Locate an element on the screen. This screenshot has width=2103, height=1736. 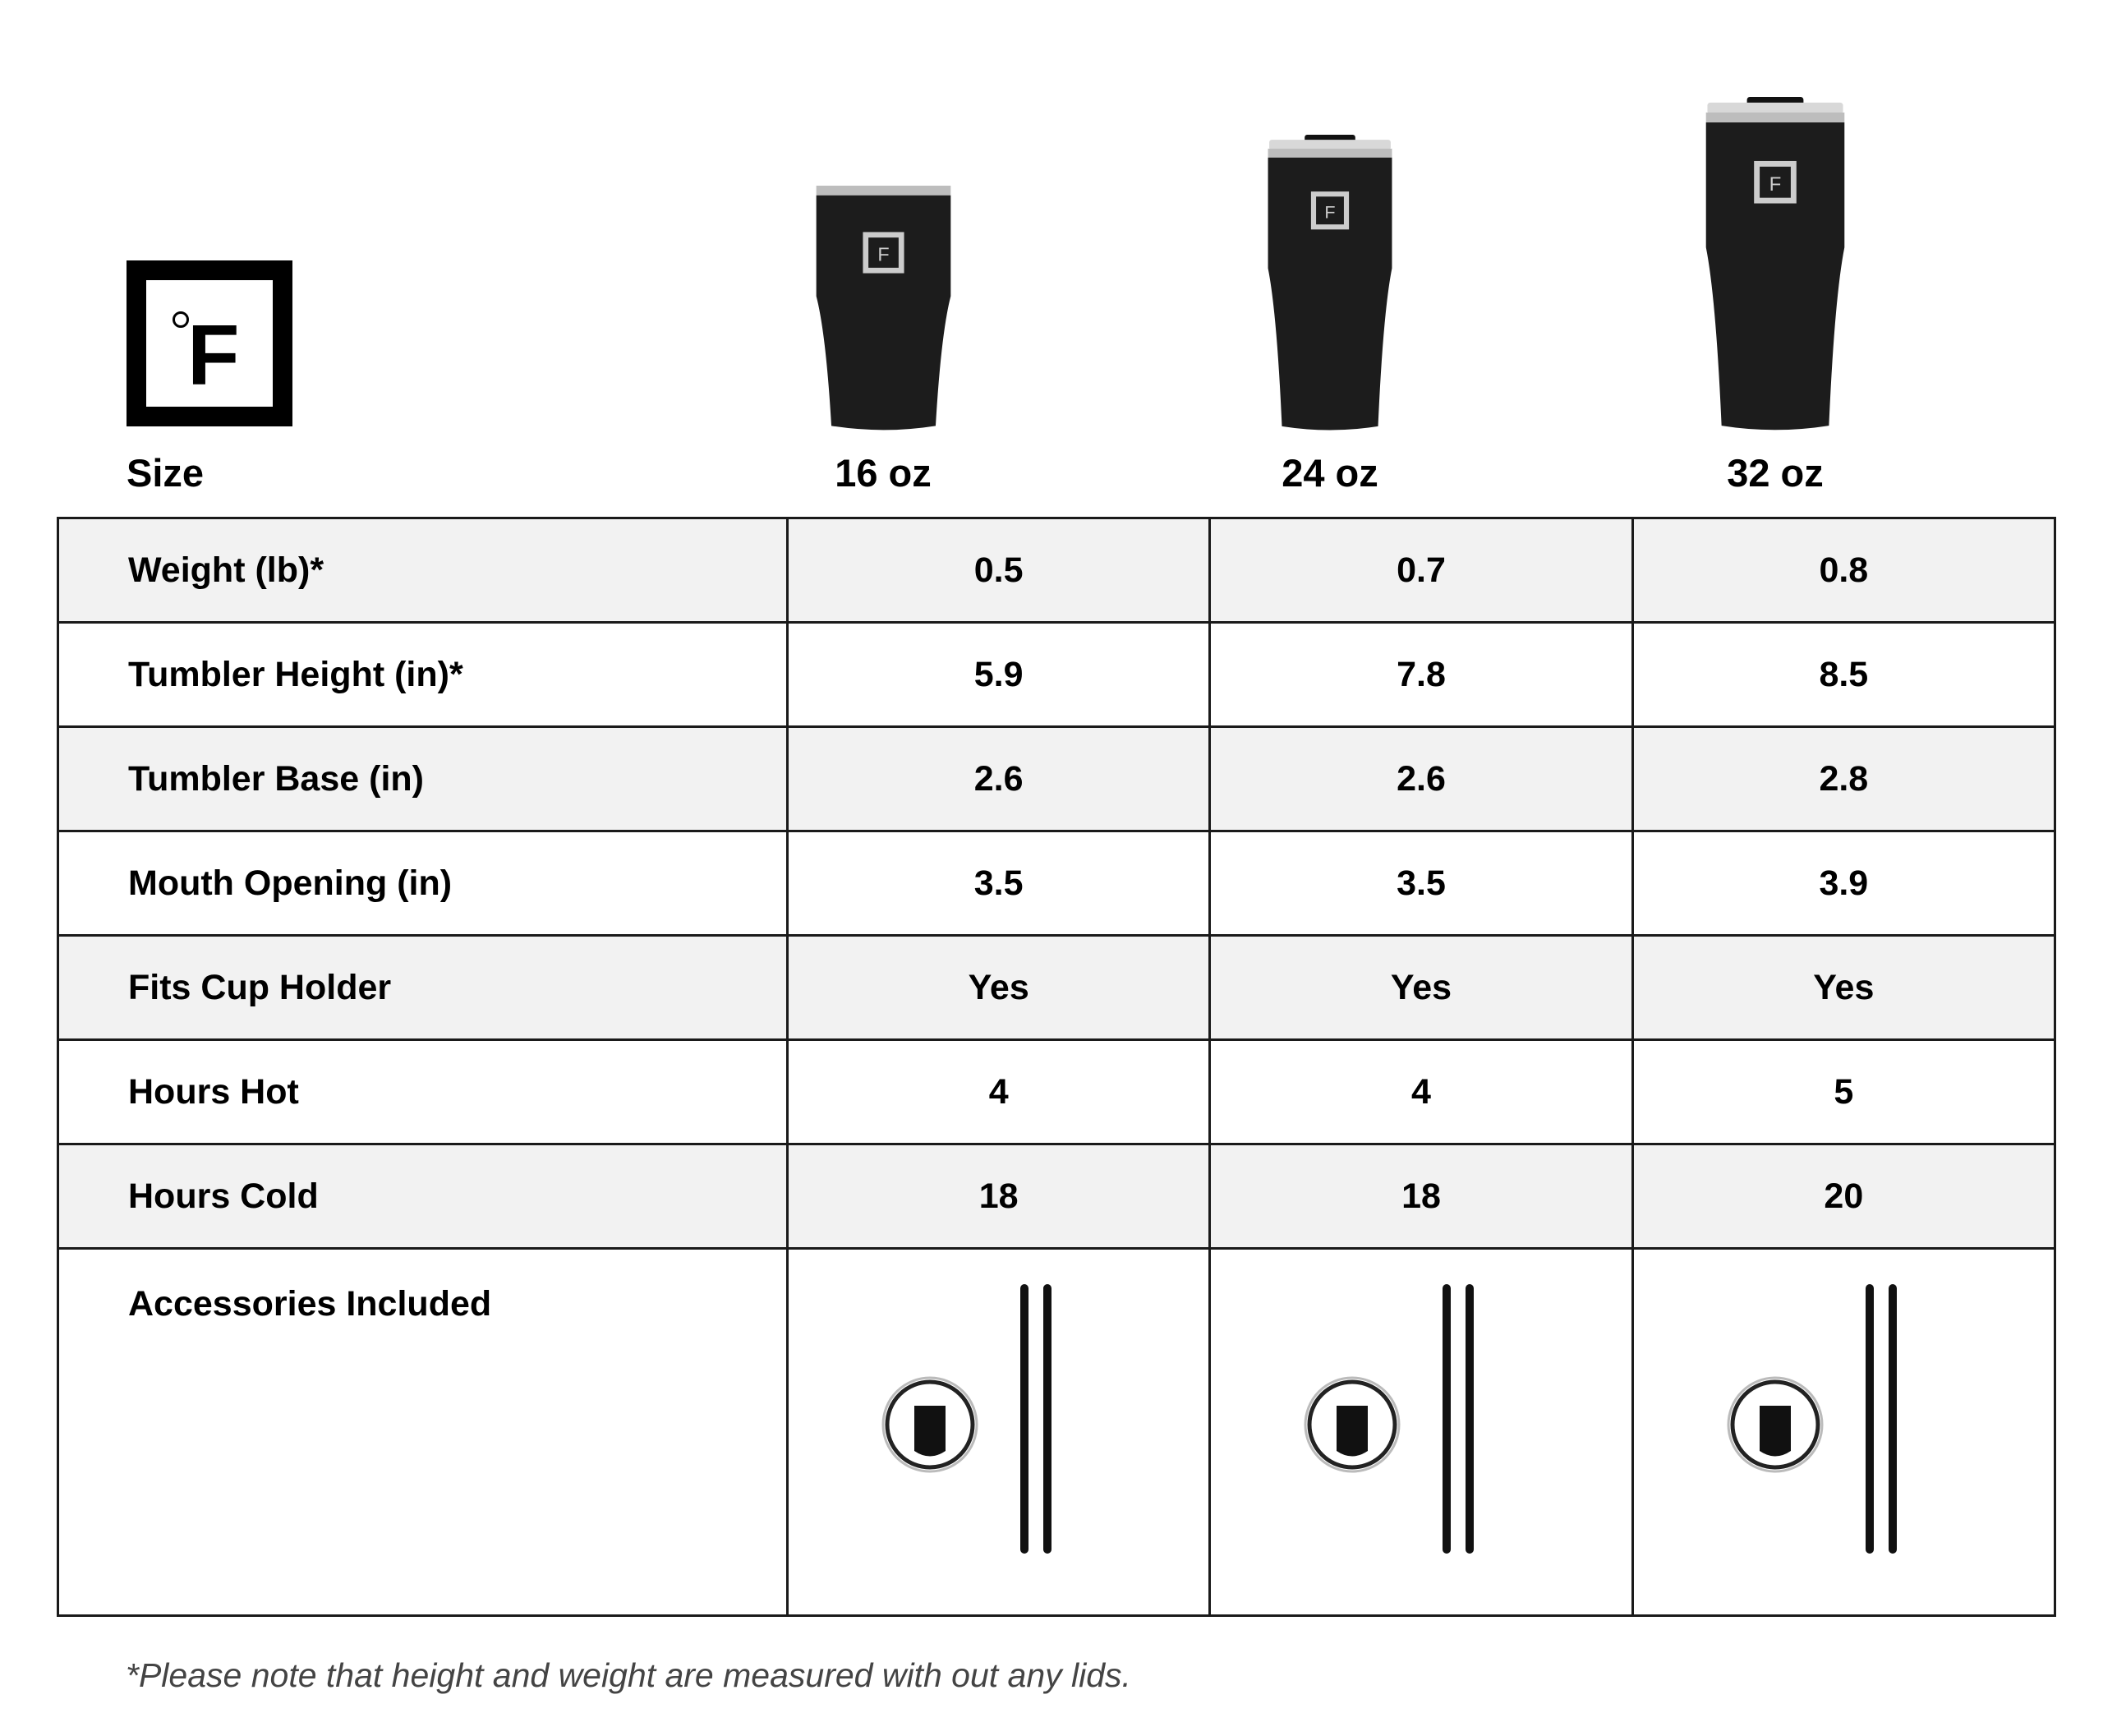
row-label: Mouth Opening (in) is located at coordinates (423, 884).